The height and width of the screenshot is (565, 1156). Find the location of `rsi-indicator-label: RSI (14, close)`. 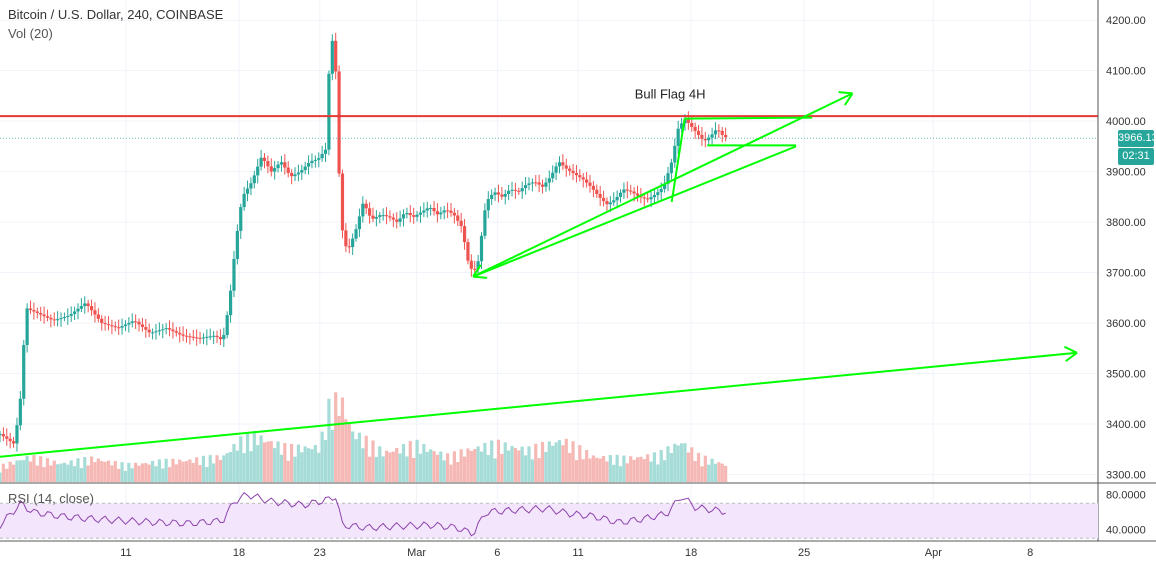

rsi-indicator-label: RSI (14, close) is located at coordinates (51, 498).